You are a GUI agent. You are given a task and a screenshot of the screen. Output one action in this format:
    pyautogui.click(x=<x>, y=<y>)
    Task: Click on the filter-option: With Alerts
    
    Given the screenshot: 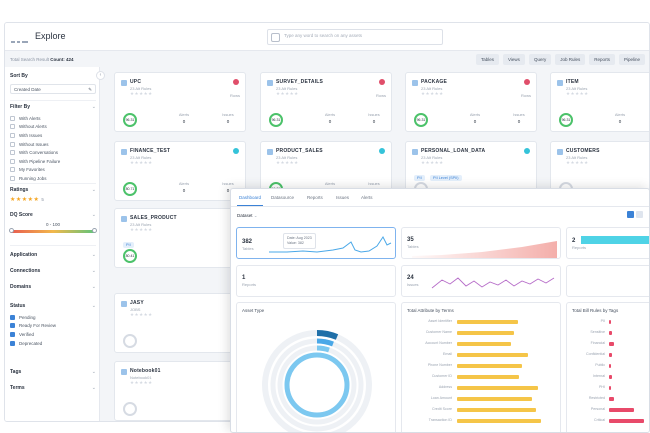 What is the action you would take?
    pyautogui.click(x=53, y=118)
    